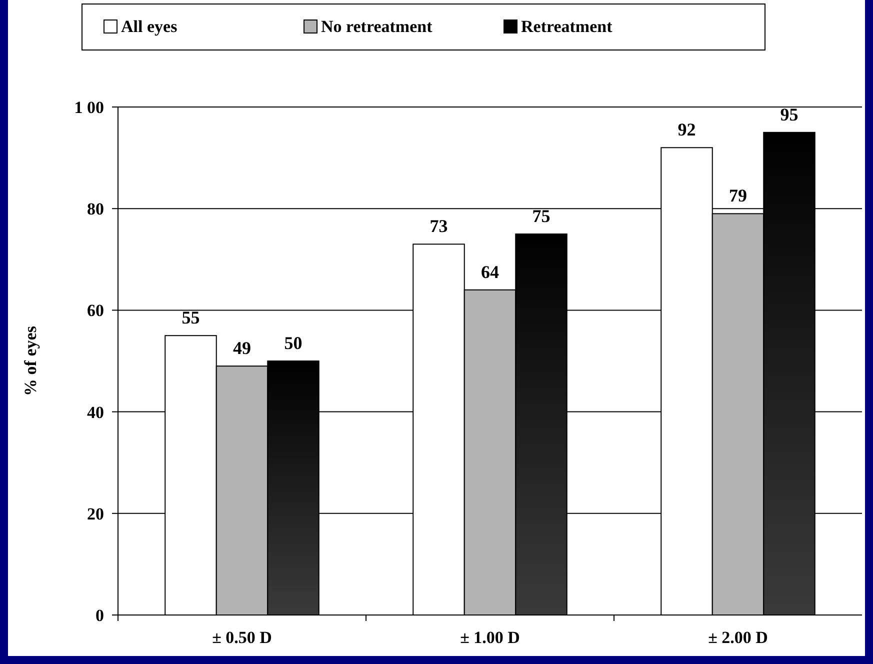 Image resolution: width=873 pixels, height=664 pixels. What do you see at coordinates (30, 361) in the screenshot?
I see `y-axis-title: % of eyes` at bounding box center [30, 361].